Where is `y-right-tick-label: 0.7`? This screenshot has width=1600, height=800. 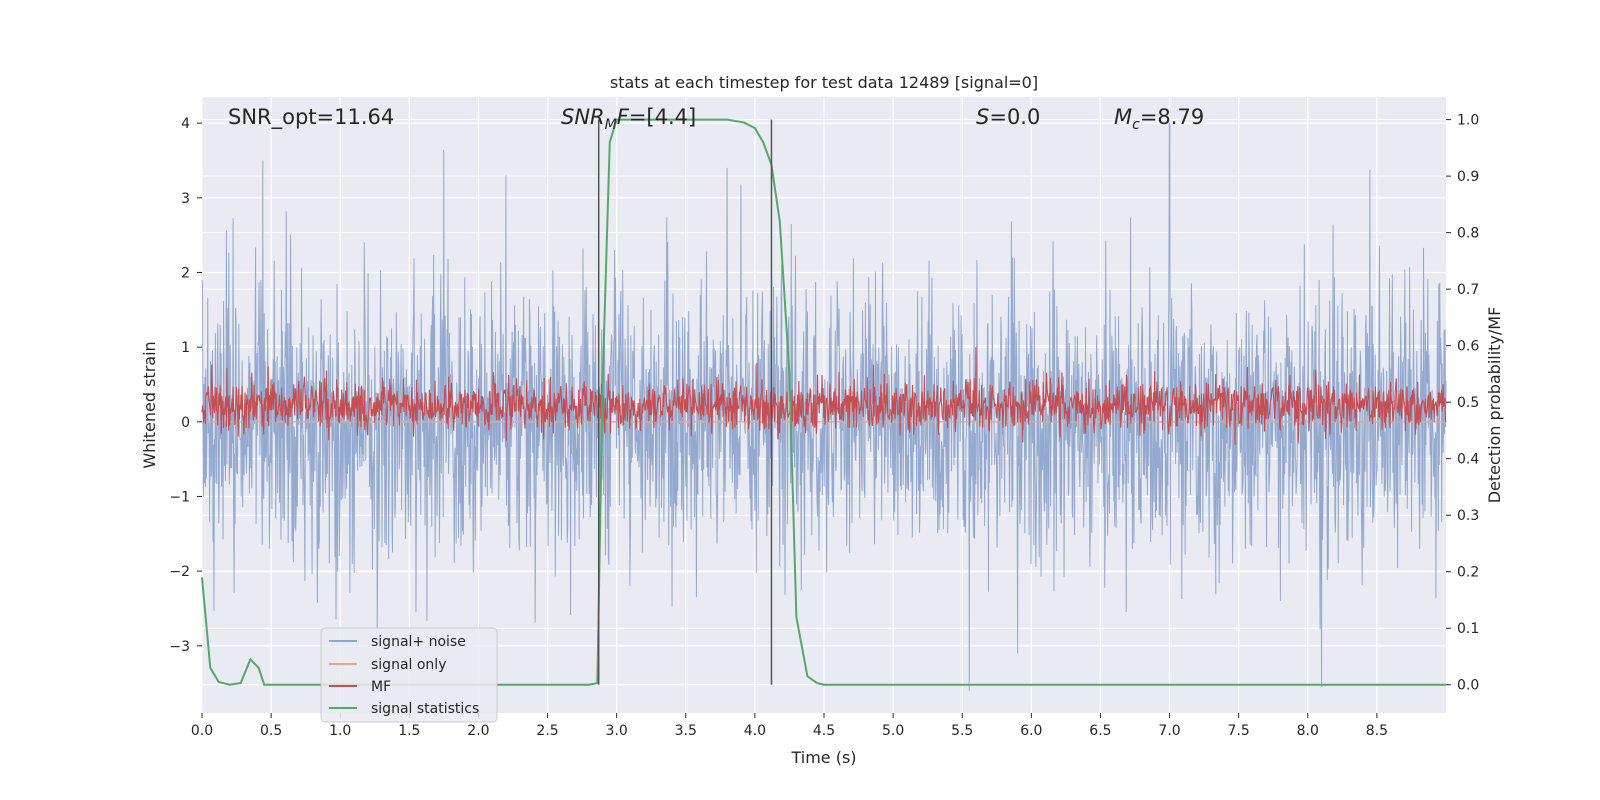 y-right-tick-label: 0.7 is located at coordinates (1468, 290).